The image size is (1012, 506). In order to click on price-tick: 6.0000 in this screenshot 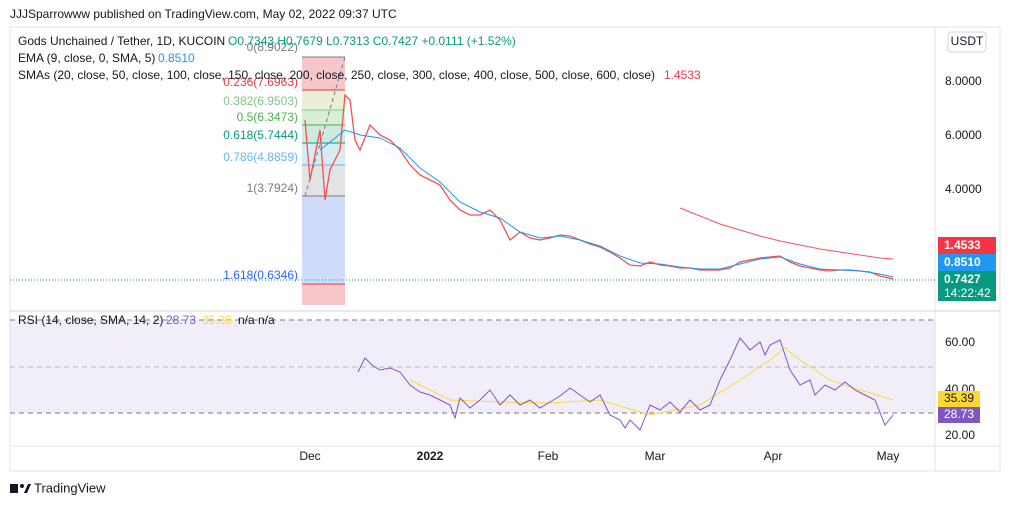, I will do `click(963, 135)`.